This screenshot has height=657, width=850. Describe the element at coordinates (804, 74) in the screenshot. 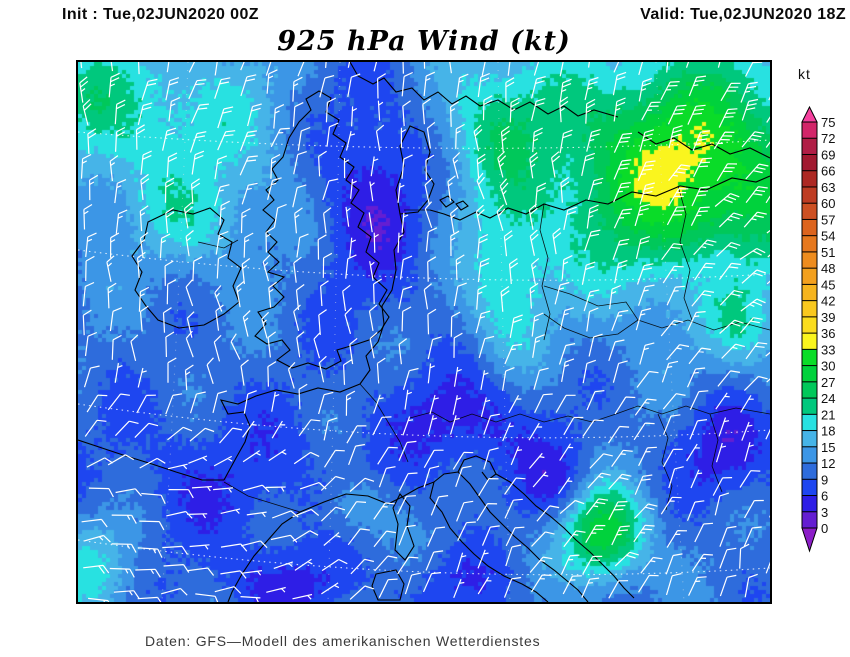

I see `legend-unit-label: kt` at that location.